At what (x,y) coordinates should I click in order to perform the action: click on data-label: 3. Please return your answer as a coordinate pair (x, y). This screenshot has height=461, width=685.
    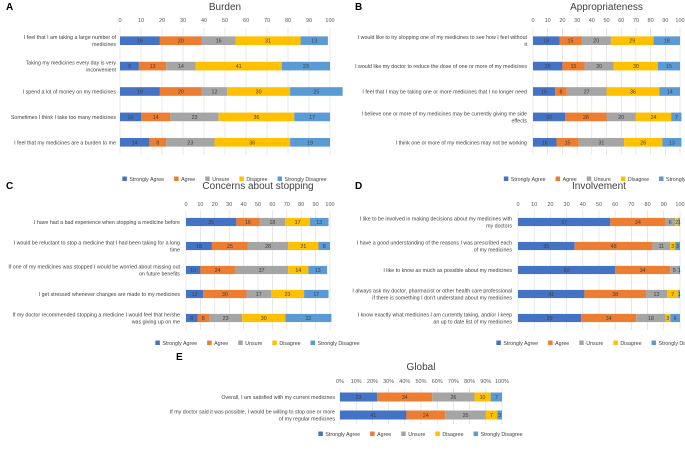
    Looking at the image, I should click on (499, 416).